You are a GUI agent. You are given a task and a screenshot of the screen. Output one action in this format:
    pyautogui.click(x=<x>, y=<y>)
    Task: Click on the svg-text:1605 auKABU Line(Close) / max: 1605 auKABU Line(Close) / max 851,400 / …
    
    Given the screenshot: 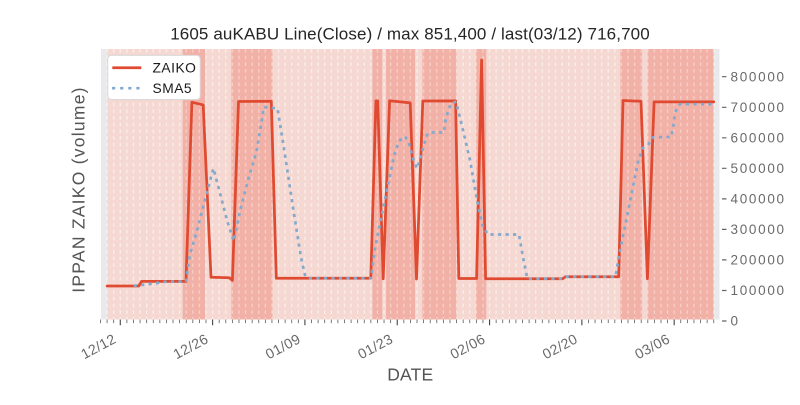 What is the action you would take?
    pyautogui.click(x=410, y=34)
    